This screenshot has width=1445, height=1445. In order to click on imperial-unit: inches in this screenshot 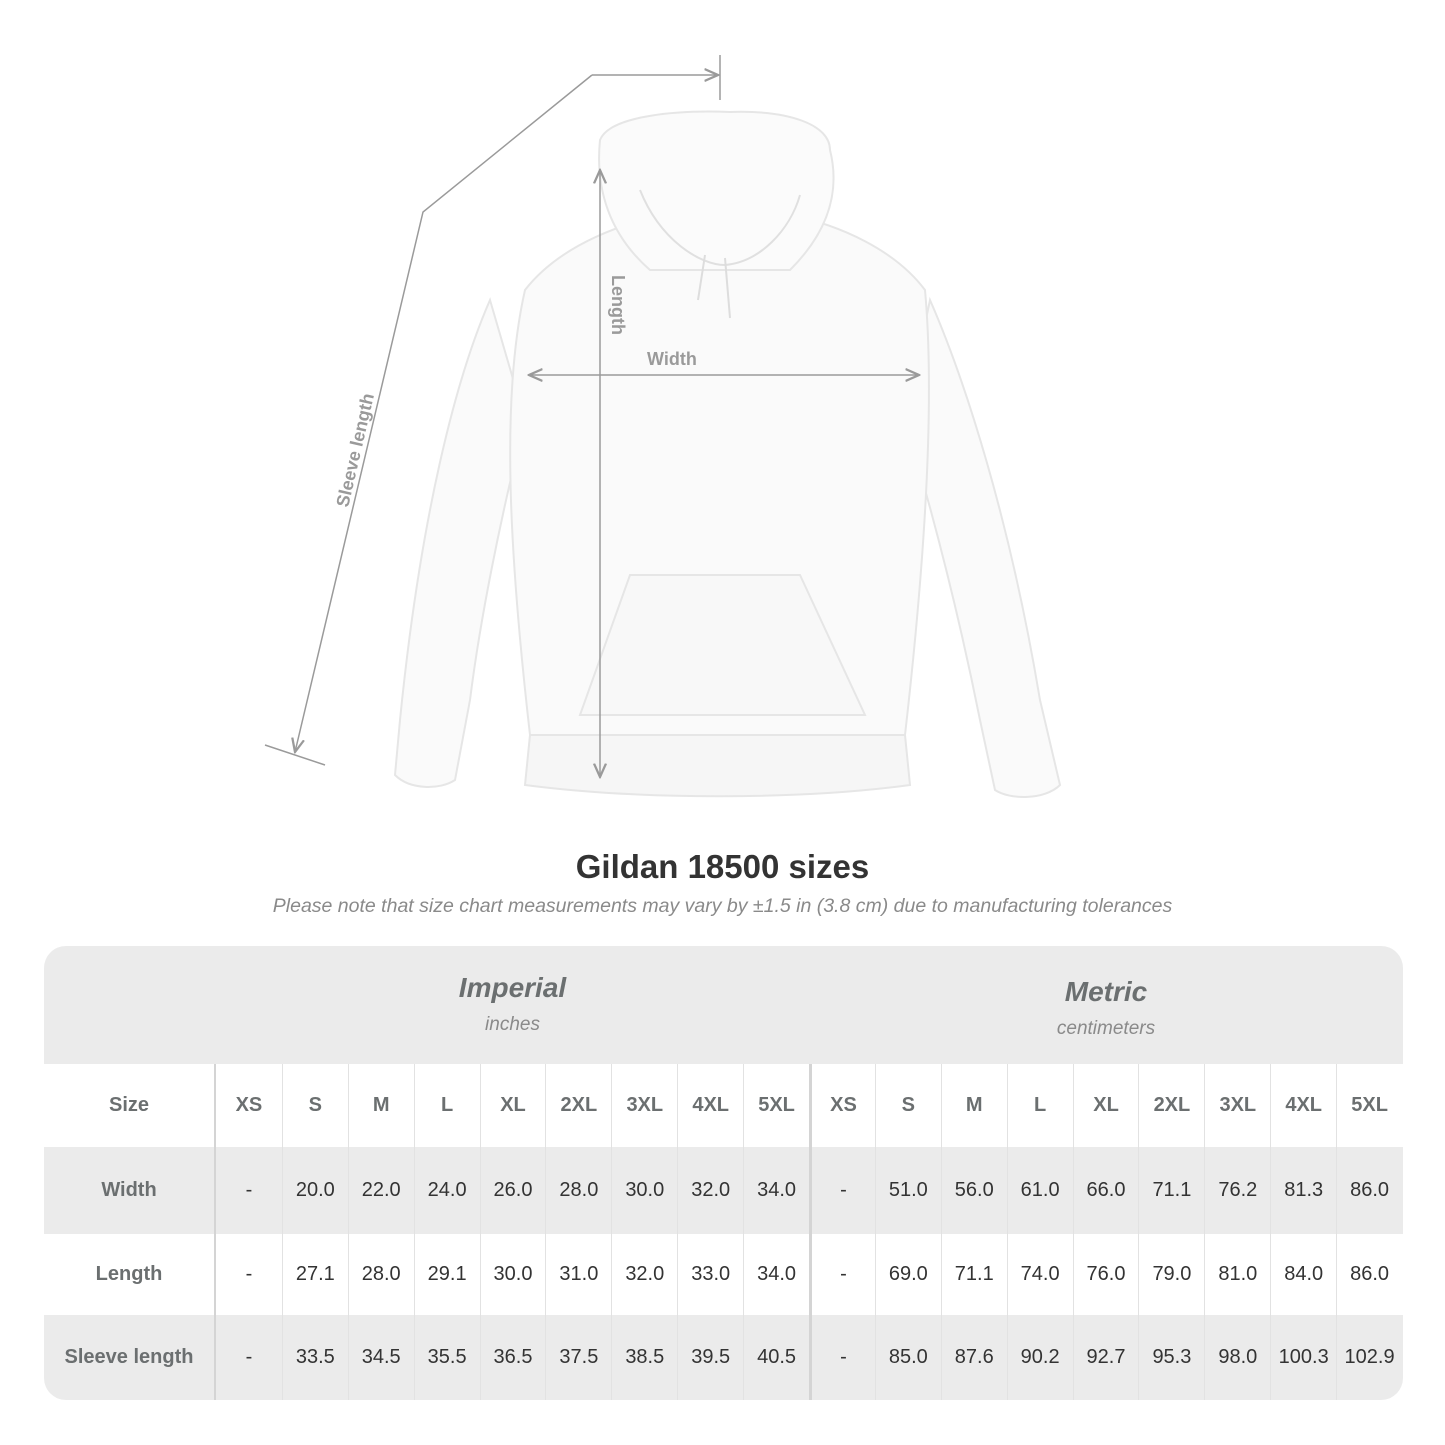, I will do `click(512, 1024)`.